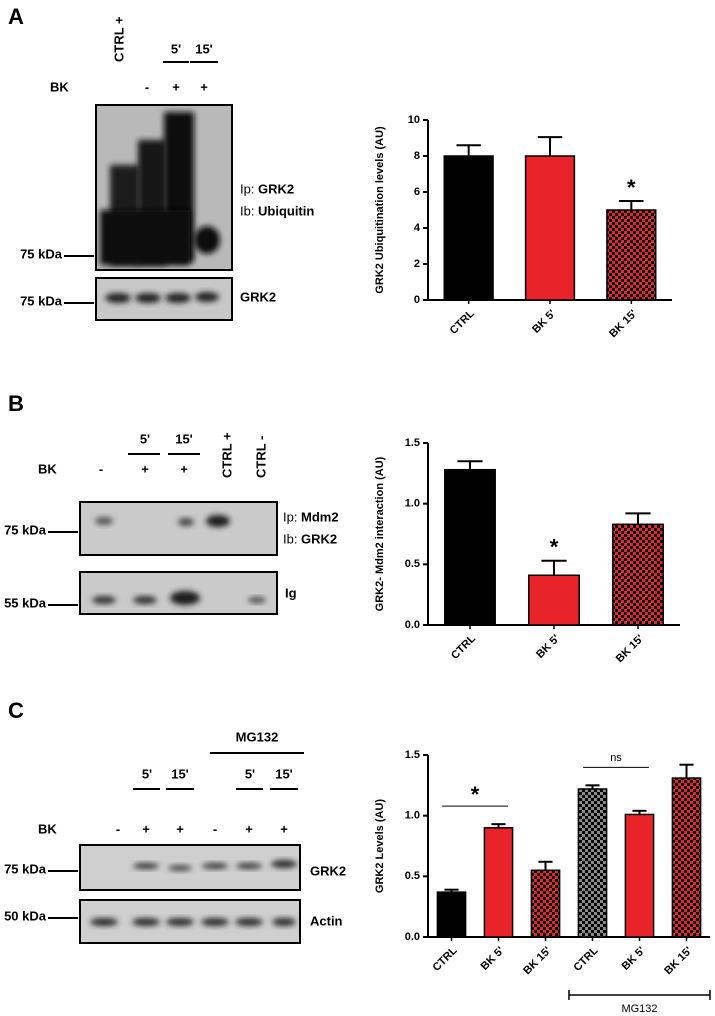 The height and width of the screenshot is (1016, 715). Describe the element at coordinates (417, 300) in the screenshot. I see `y-tick-label: 0` at that location.